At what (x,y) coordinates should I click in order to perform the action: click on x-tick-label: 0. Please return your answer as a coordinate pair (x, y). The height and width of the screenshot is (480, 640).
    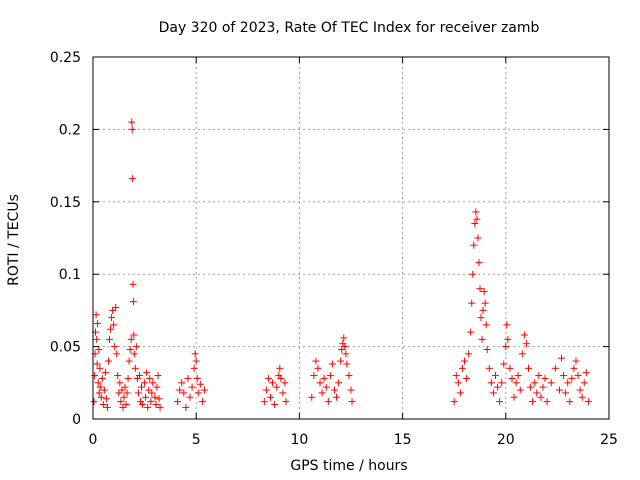
    Looking at the image, I should click on (93, 440).